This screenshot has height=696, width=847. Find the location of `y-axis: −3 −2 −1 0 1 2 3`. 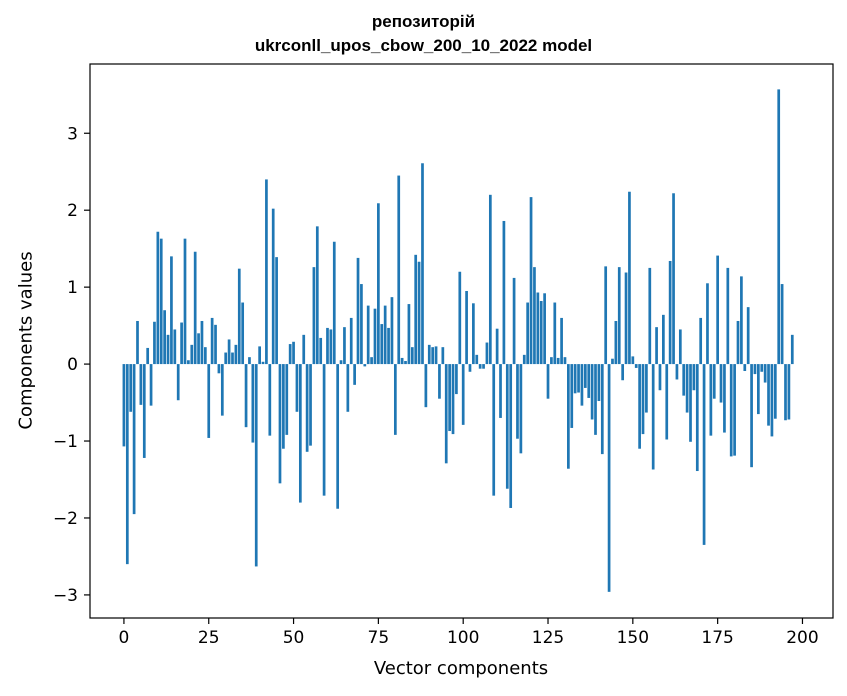

y-axis: −3 −2 −1 0 1 2 3 is located at coordinates (71, 365).